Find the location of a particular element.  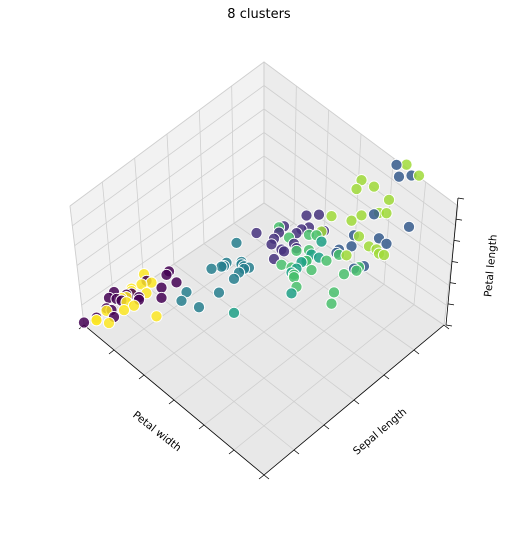

petal-width-axis-line is located at coordinates (174, 400).